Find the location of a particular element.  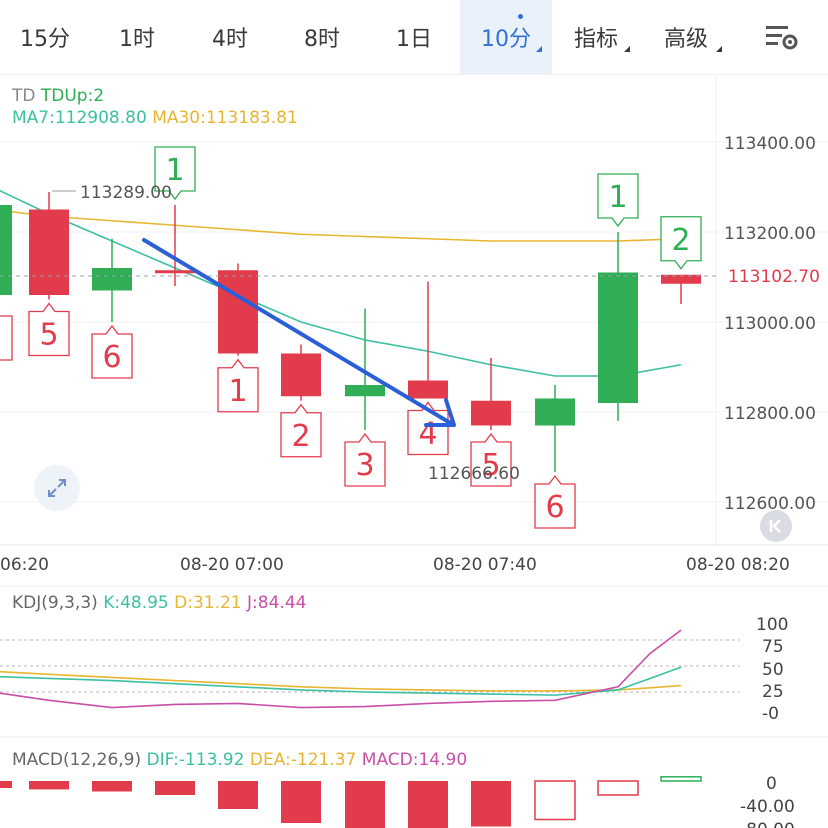

tab-advanced: 高级 is located at coordinates (686, 37).